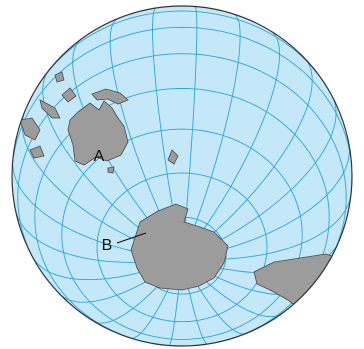 The image size is (364, 349). Describe the element at coordinates (110, 96) in the screenshot. I see `new-guinea` at that location.